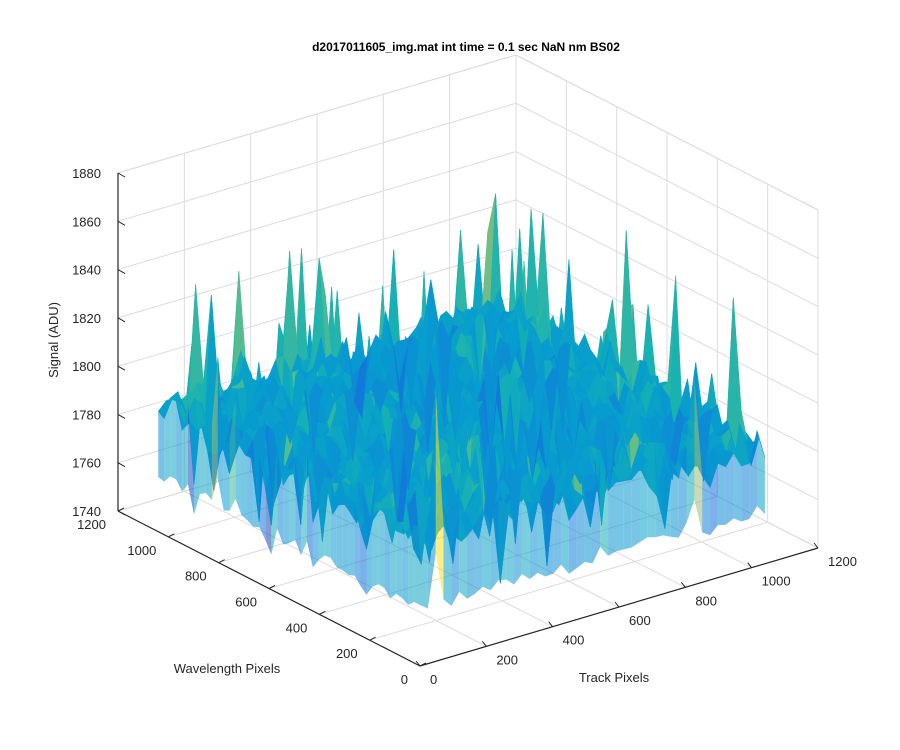 The height and width of the screenshot is (750, 900). What do you see at coordinates (141, 550) in the screenshot?
I see `y-tick-label: 1000` at bounding box center [141, 550].